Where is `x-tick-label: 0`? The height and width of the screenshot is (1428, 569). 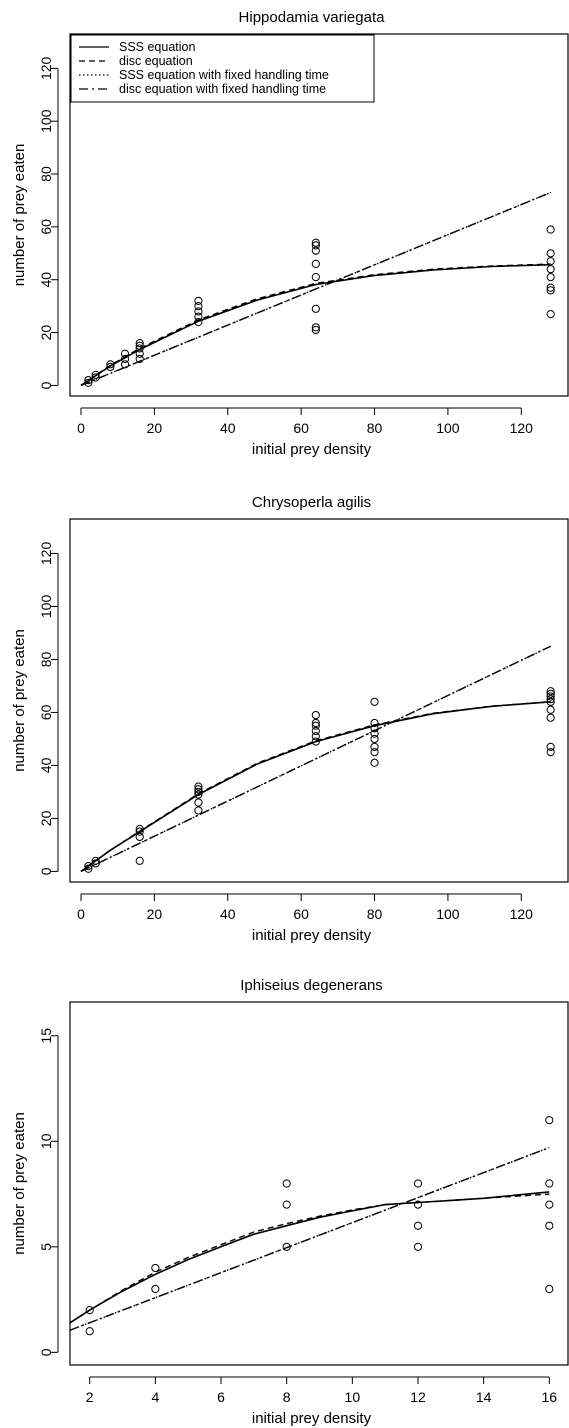
x-tick-label: 0 is located at coordinates (81, 428).